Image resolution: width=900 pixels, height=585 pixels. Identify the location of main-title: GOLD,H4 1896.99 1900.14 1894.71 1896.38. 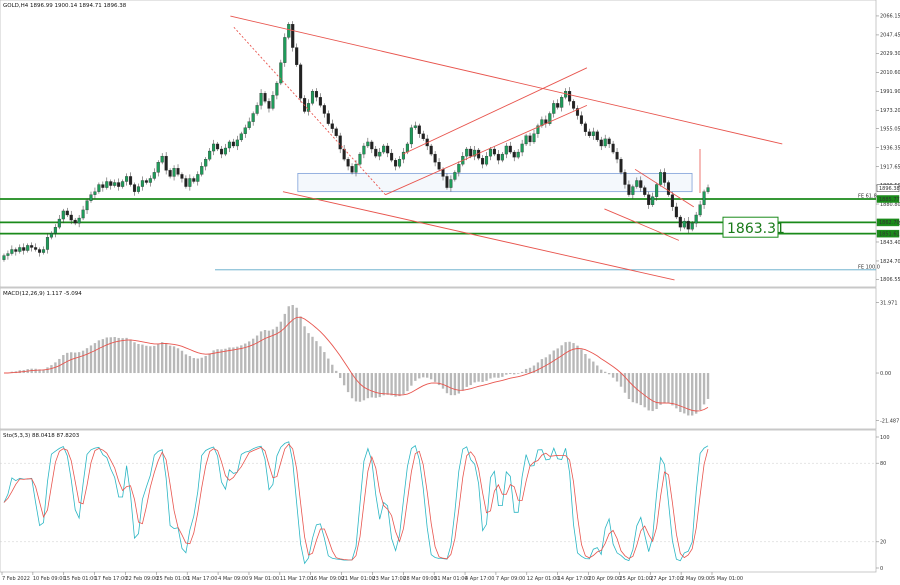
(65, 6).